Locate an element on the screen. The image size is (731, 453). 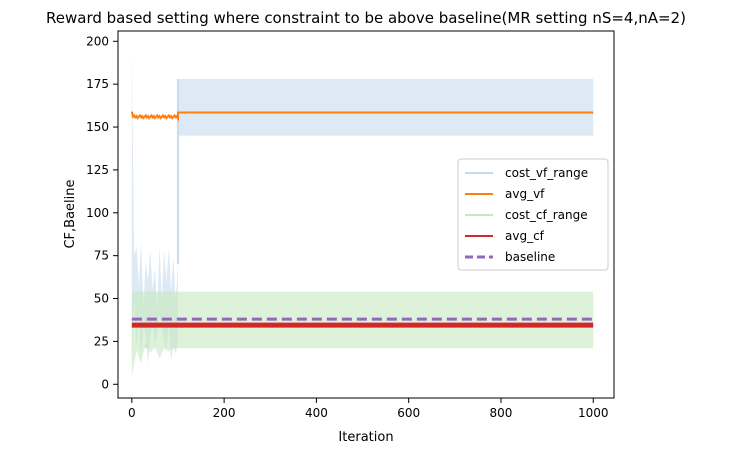
y-tick-label: 100 is located at coordinates (97, 213).